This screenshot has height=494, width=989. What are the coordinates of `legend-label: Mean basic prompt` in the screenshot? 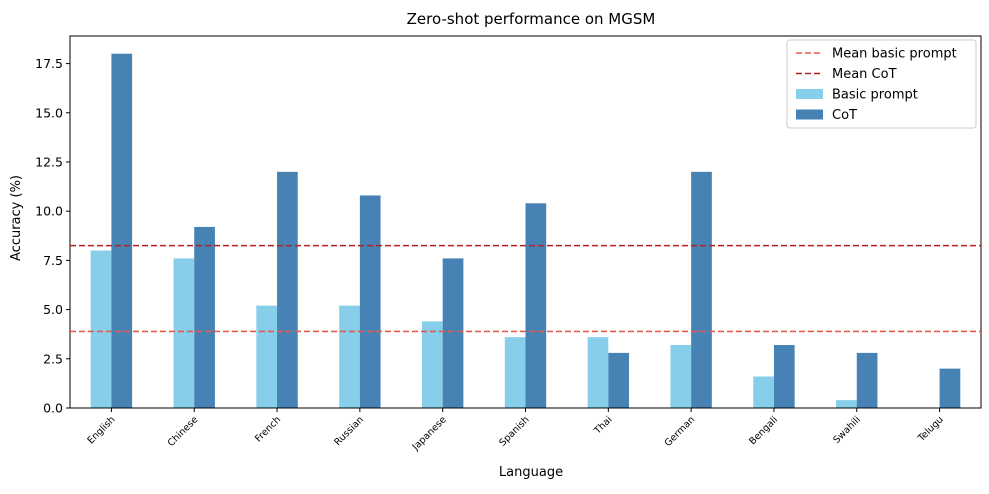 It's located at (894, 54).